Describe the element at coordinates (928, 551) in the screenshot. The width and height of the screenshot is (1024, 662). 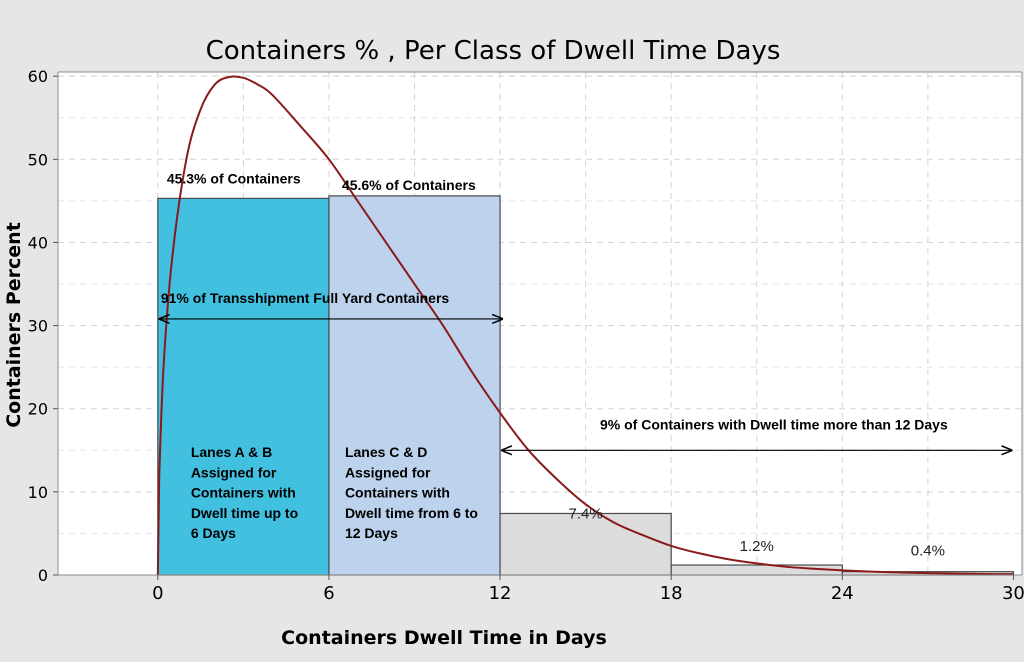
I see `bar-label-4: 0.4%` at that location.